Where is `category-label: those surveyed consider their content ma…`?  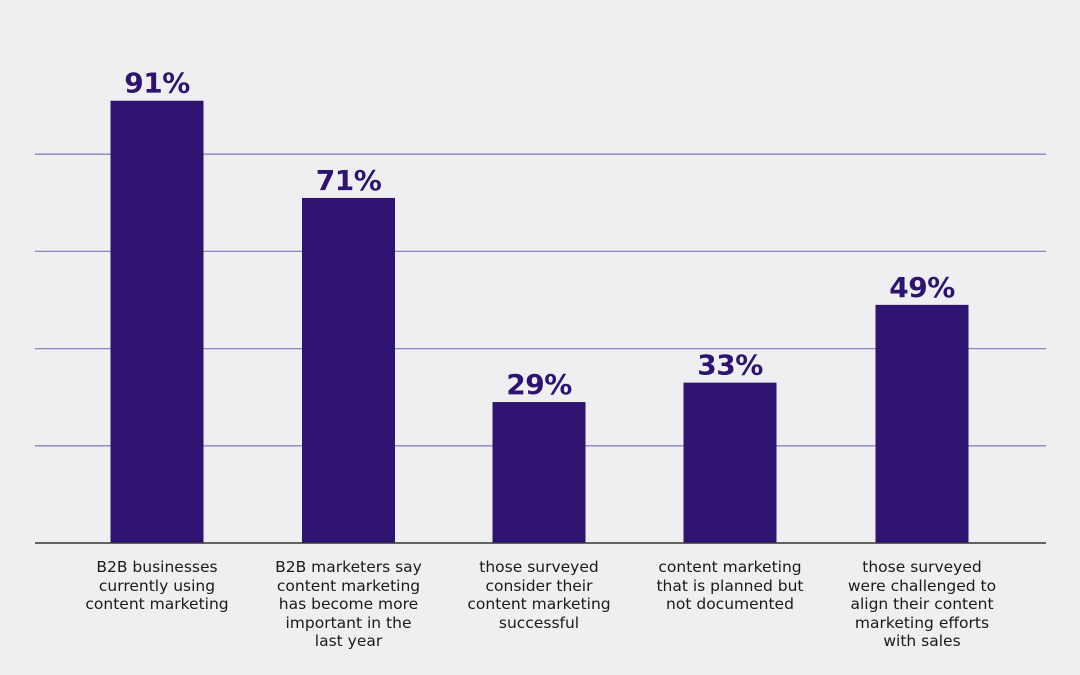 category-label: those surveyed consider their content ma… is located at coordinates (539, 595).